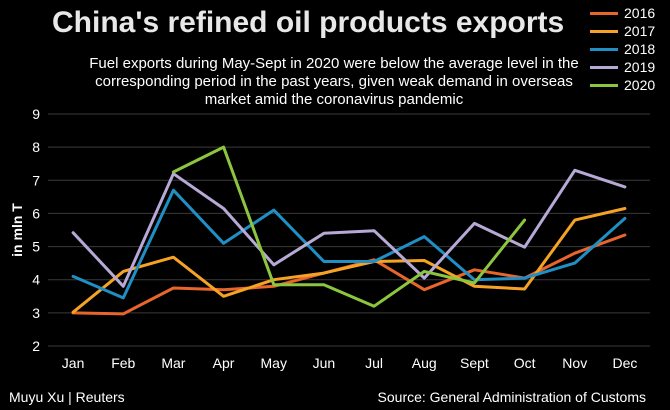  What do you see at coordinates (173, 363) in the screenshot?
I see `x-tick-label: Mar` at bounding box center [173, 363].